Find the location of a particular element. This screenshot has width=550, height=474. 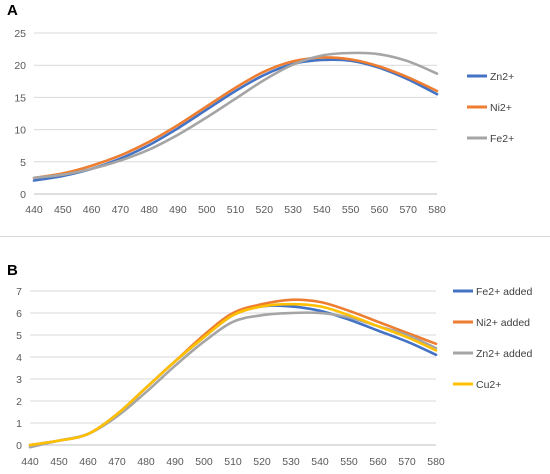

legend-label-2: Zn2+ added is located at coordinates (504, 354).